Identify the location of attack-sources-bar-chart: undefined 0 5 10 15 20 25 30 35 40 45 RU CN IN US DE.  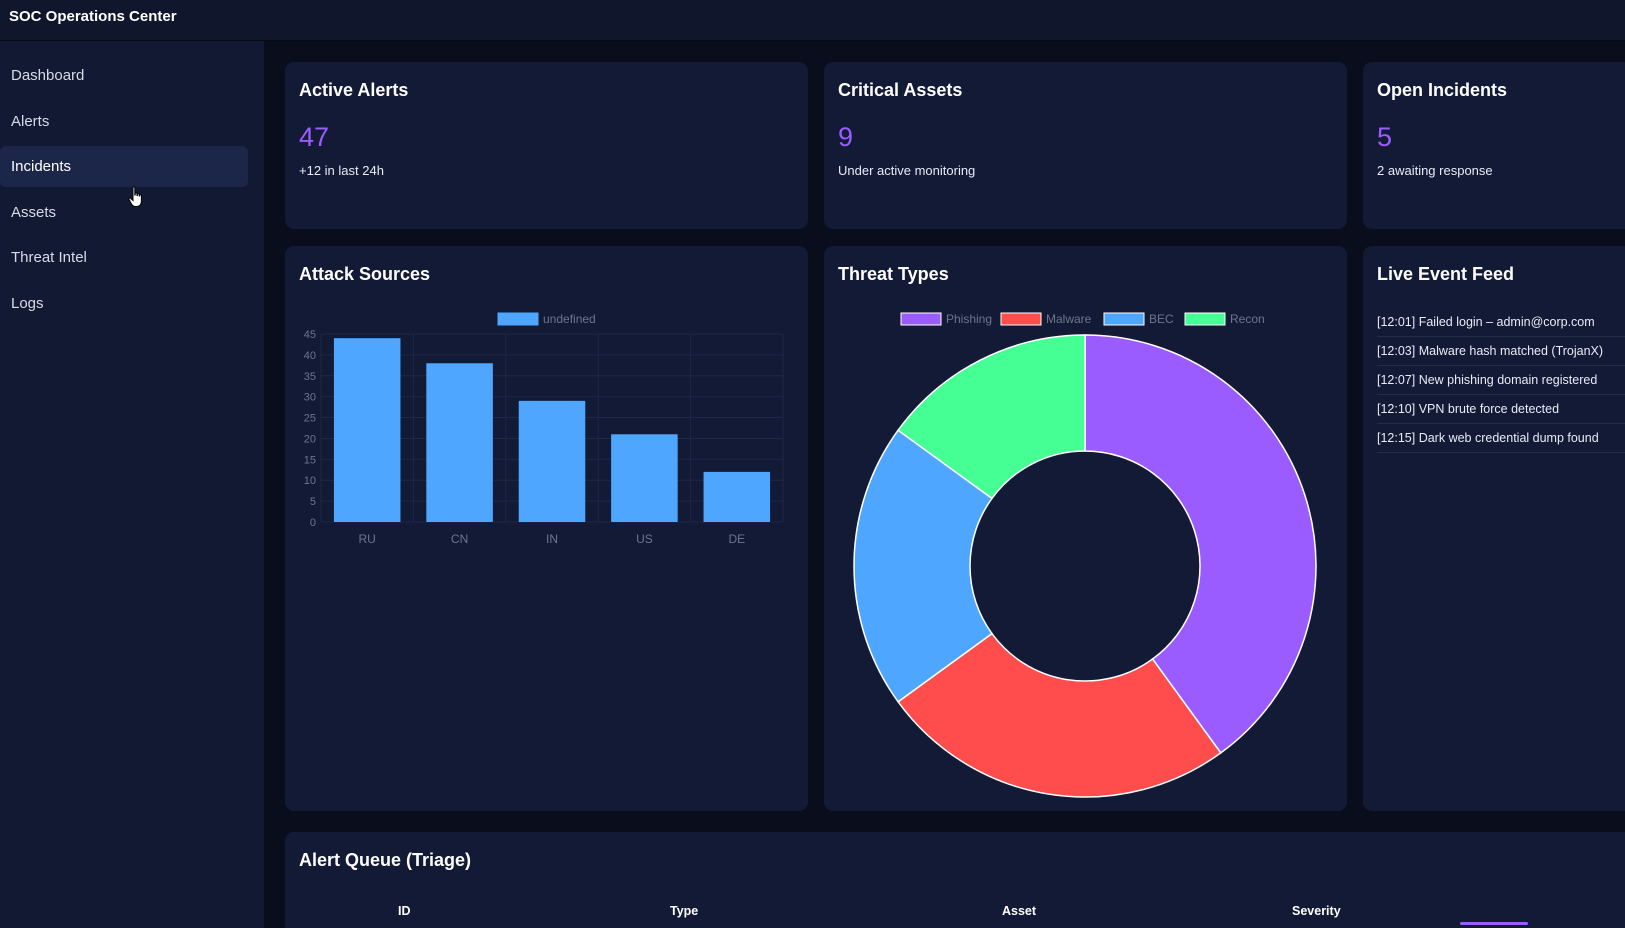
(544, 429).